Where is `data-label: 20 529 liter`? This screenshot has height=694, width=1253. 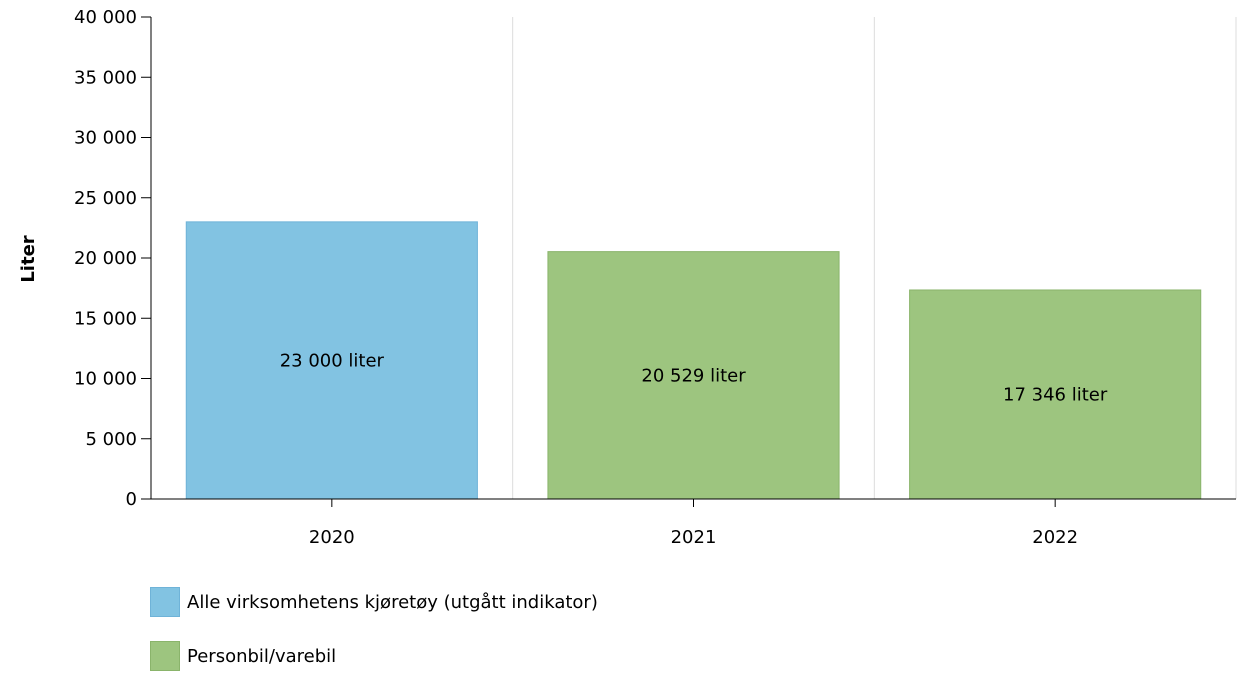
data-label: 20 529 liter is located at coordinates (693, 375).